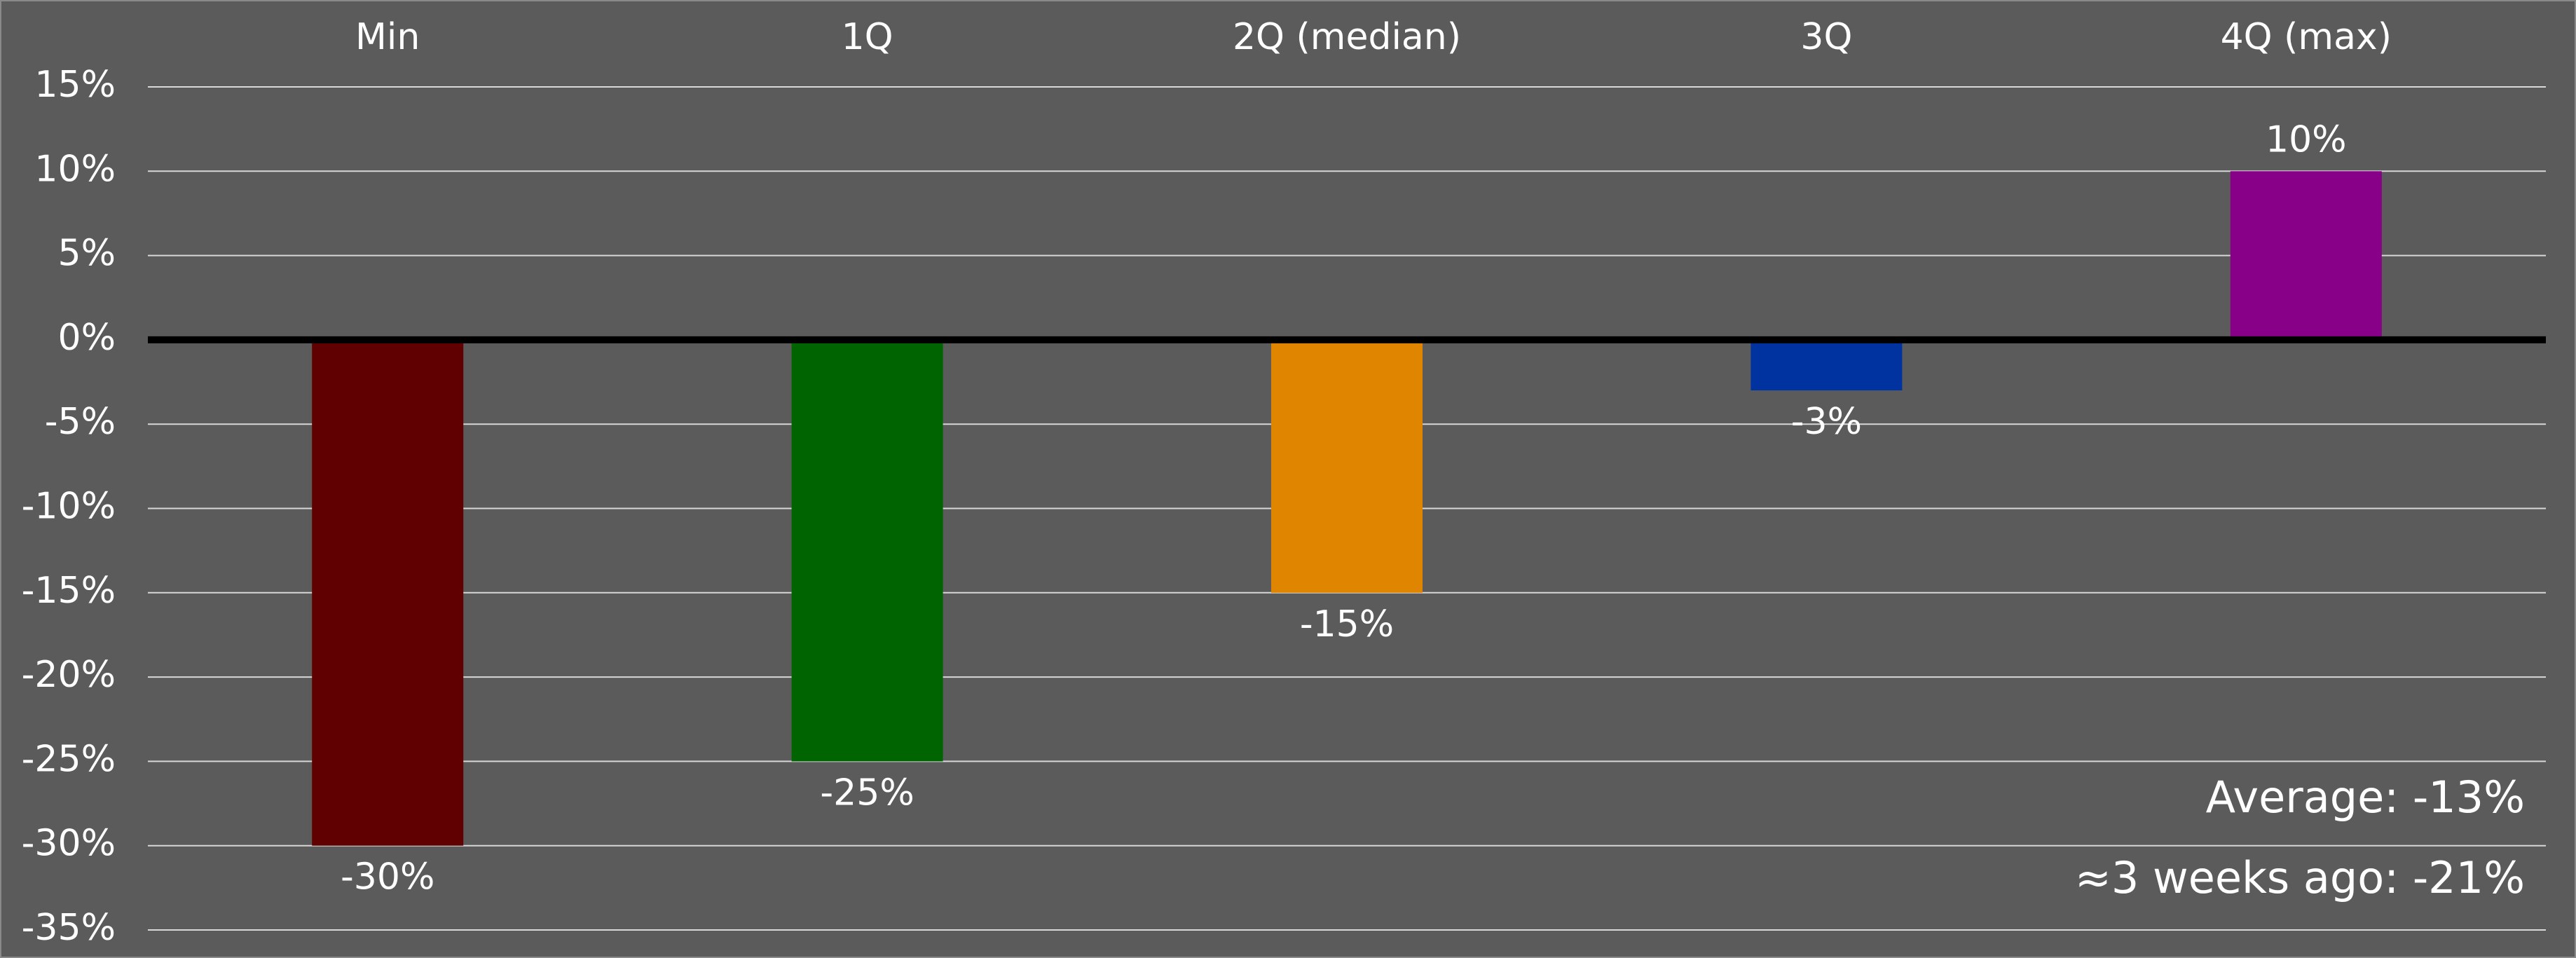 This screenshot has height=958, width=2576. I want to click on x-tick-label: 2Q (median), so click(1347, 37).